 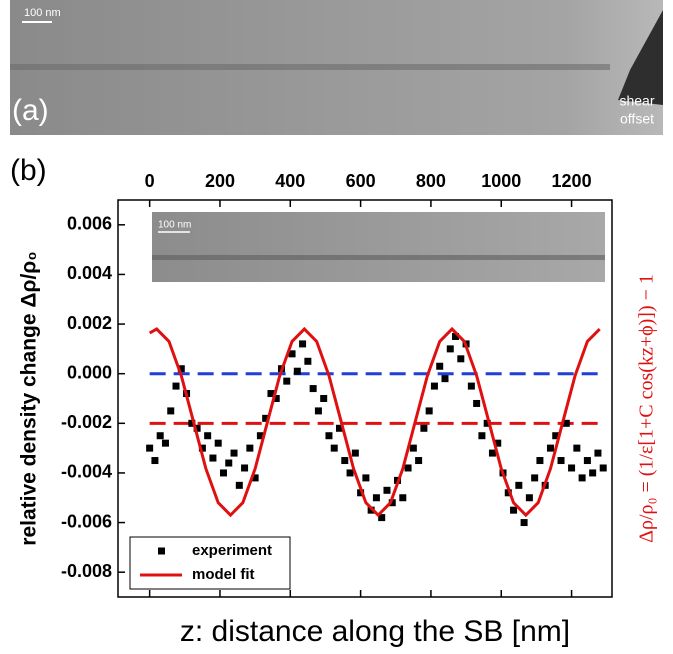 I want to click on legend-marker, so click(x=161, y=551).